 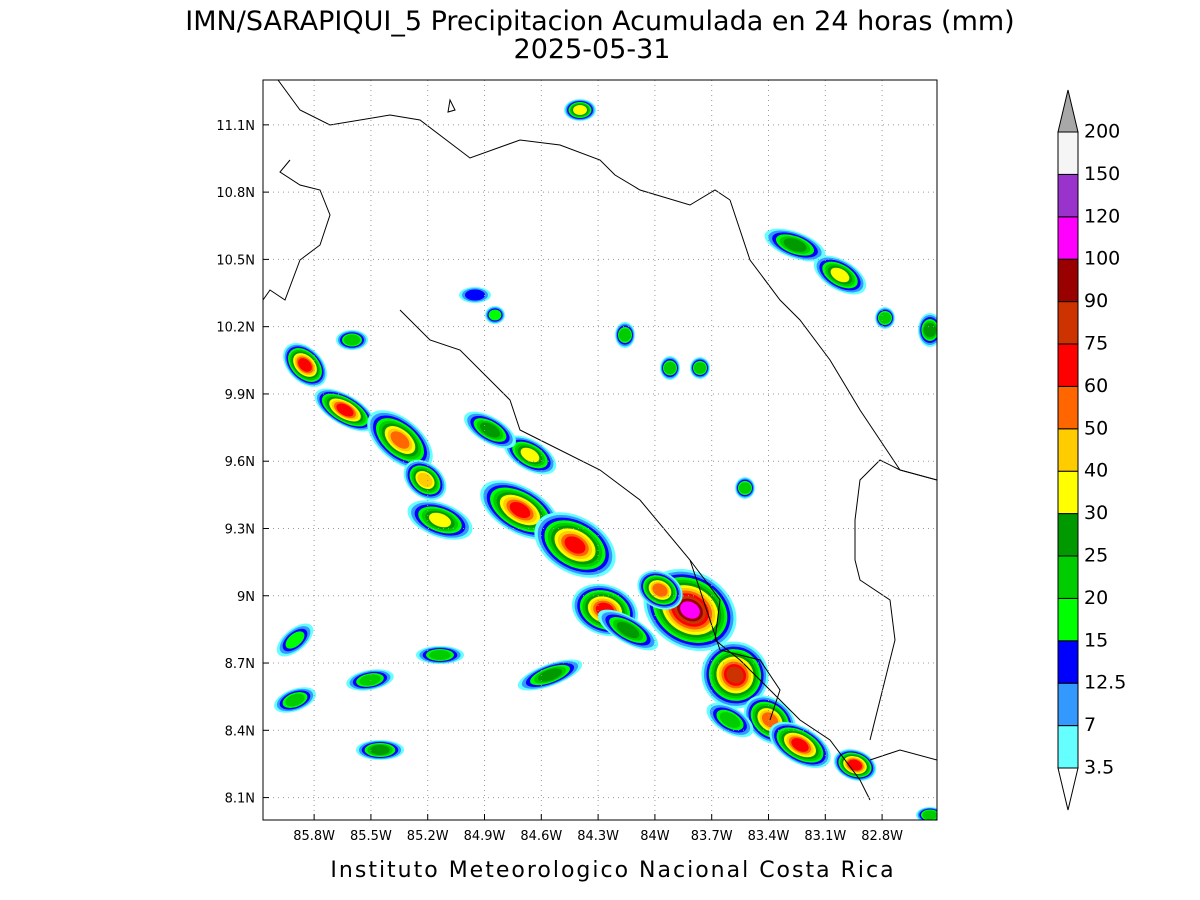 What do you see at coordinates (428, 836) in the screenshot?
I see `x-tick-label: 85.2W` at bounding box center [428, 836].